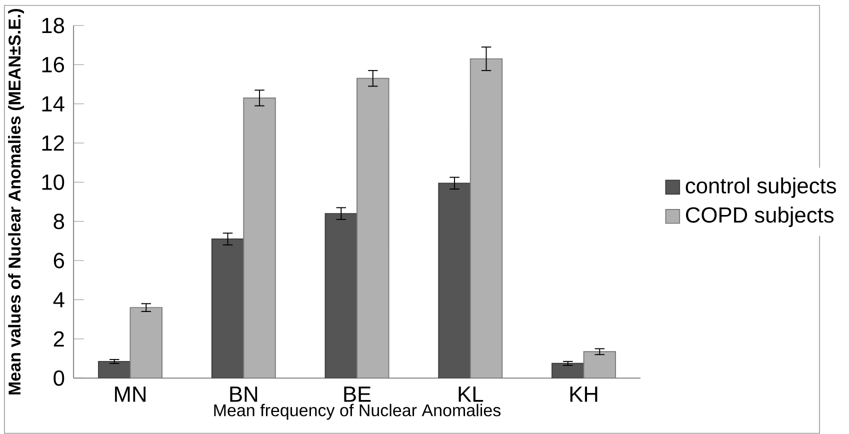  What do you see at coordinates (59, 378) in the screenshot?
I see `y-tick-label: 0` at bounding box center [59, 378].